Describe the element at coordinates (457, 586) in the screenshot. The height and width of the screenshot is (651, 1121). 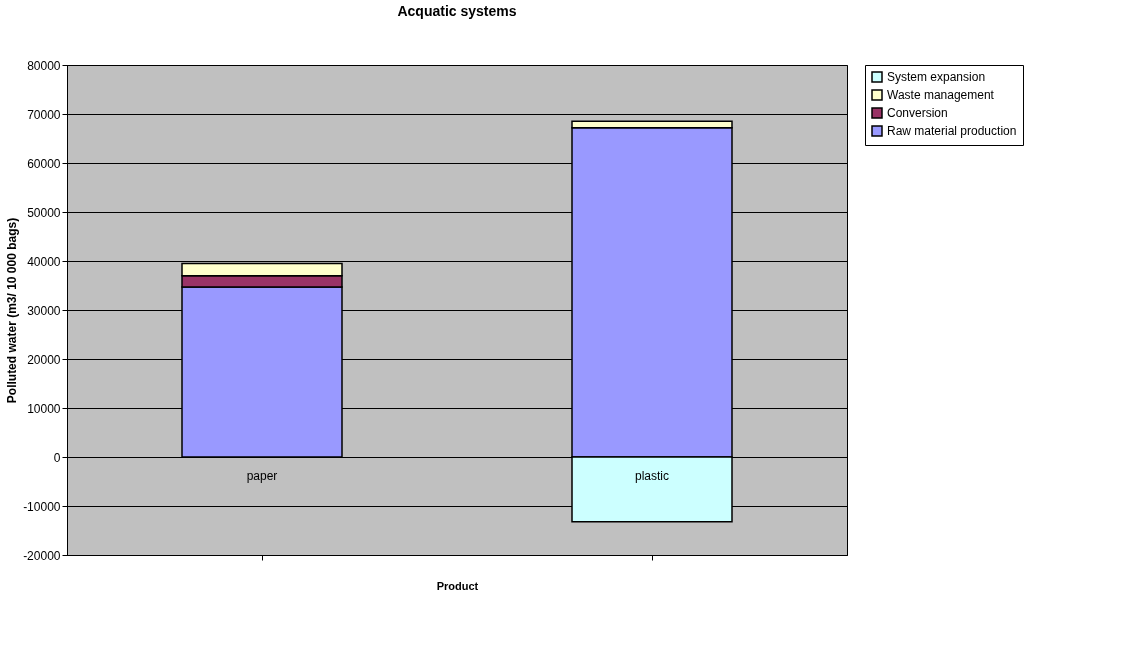
I see `x-axis-title: Product` at that location.